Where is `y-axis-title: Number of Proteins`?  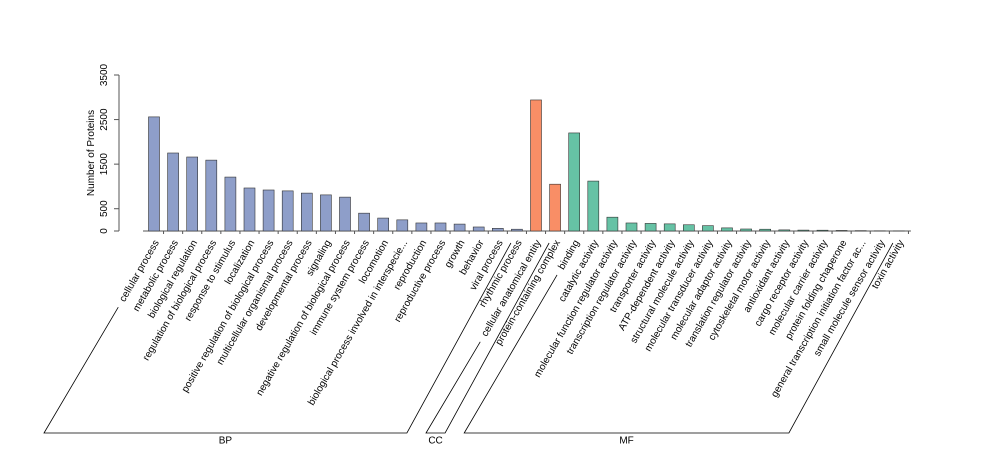 y-axis-title: Number of Proteins is located at coordinates (91, 153).